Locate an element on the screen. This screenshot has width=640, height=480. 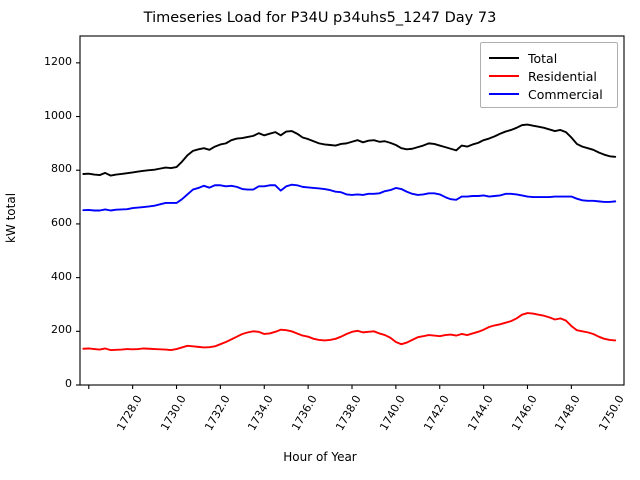
legend-label-commercial: Commercial is located at coordinates (565, 94).